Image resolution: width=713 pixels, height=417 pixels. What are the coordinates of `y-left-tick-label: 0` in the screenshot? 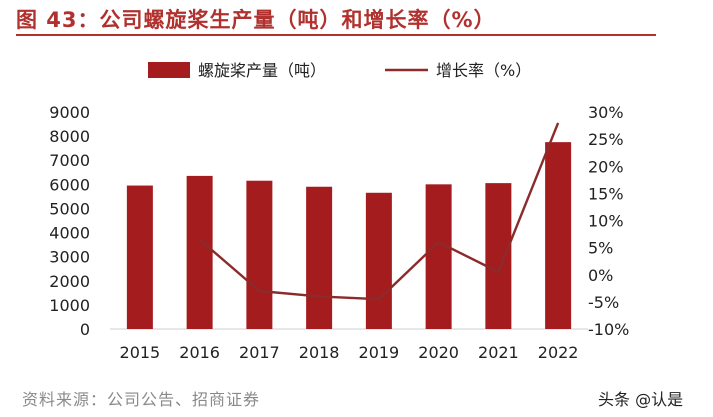 It's located at (85, 329).